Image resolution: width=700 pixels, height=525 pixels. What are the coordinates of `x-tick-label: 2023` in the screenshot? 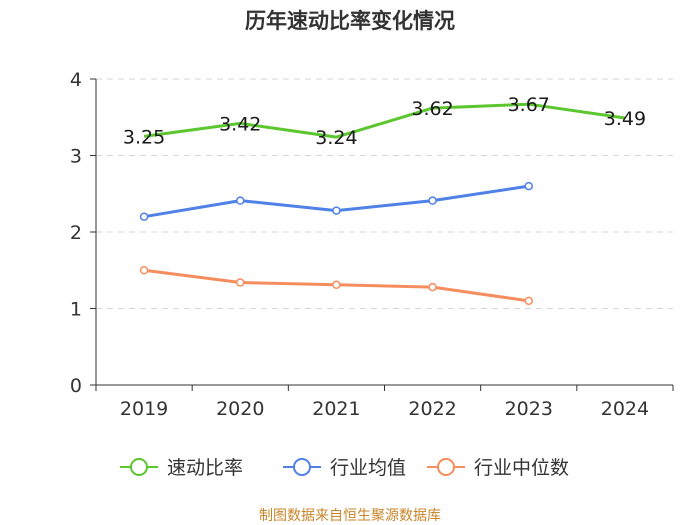 It's located at (529, 409).